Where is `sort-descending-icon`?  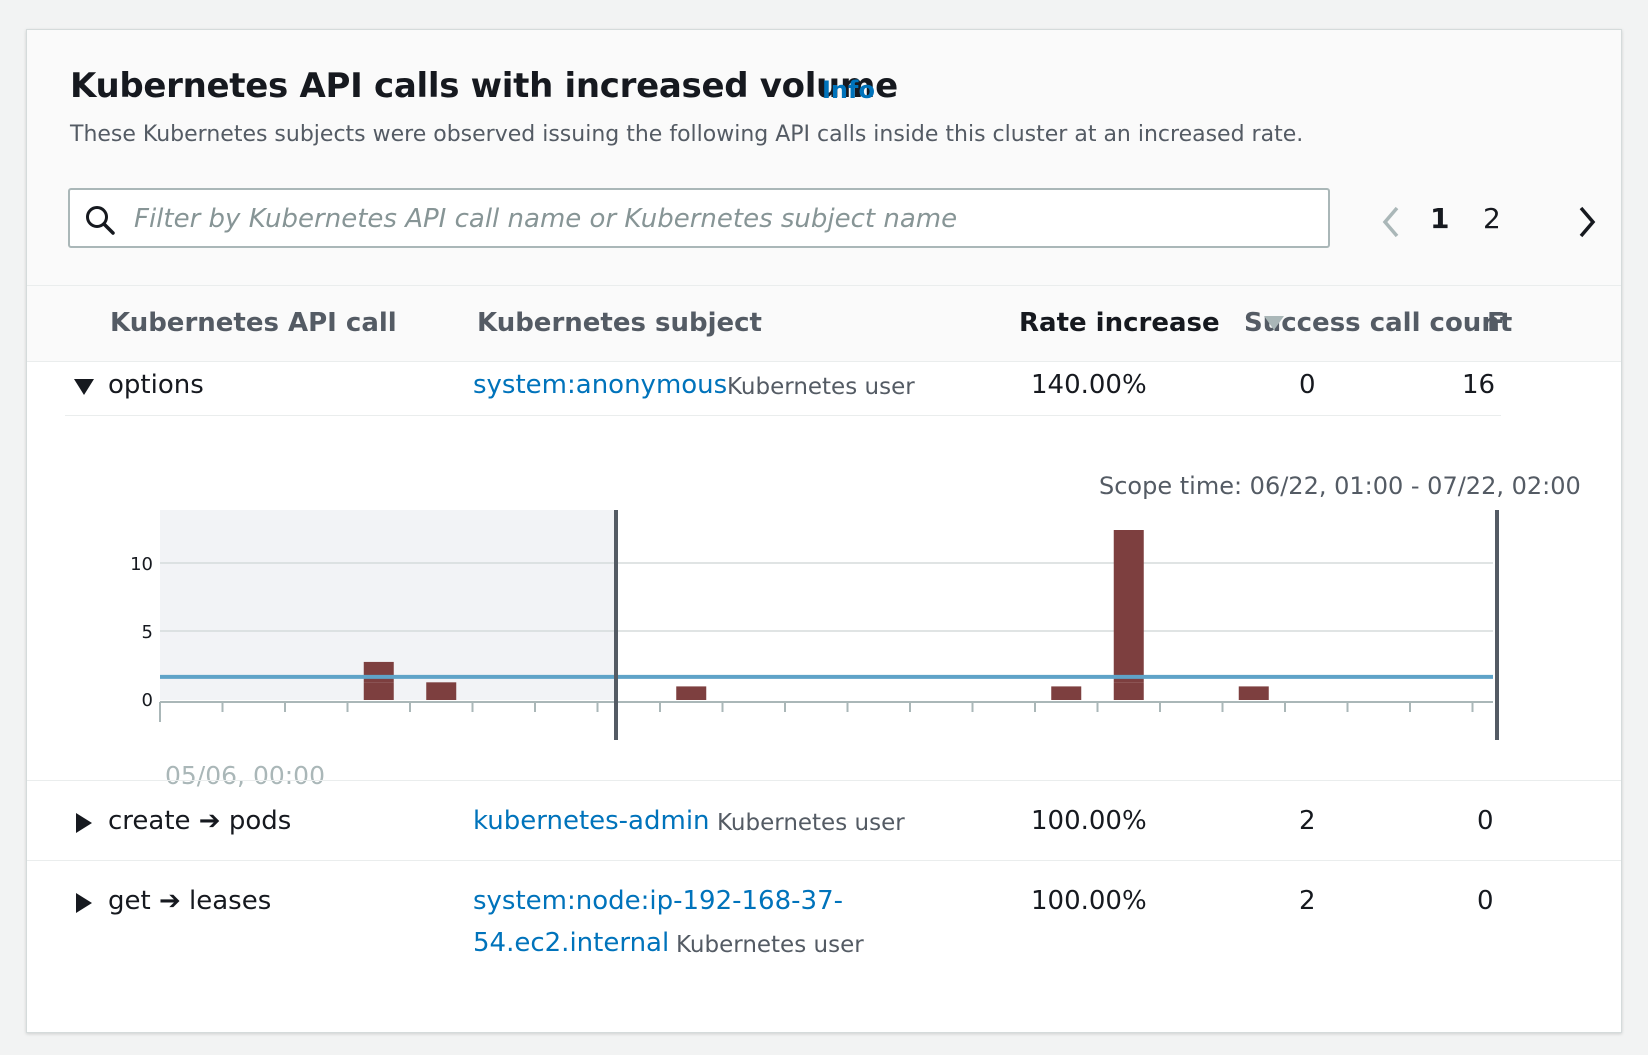
sort-descending-icon is located at coordinates (1274, 323).